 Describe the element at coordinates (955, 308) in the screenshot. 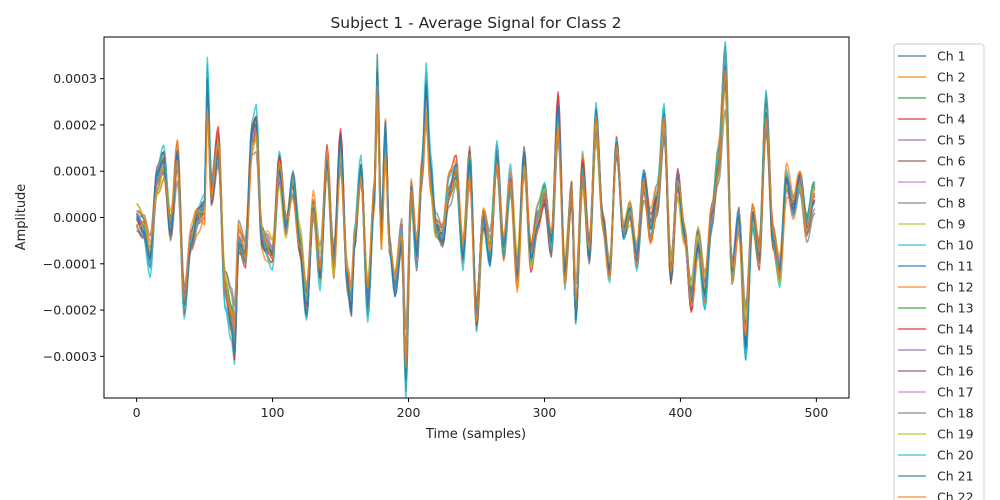

I see `legend-label: Ch 13` at that location.